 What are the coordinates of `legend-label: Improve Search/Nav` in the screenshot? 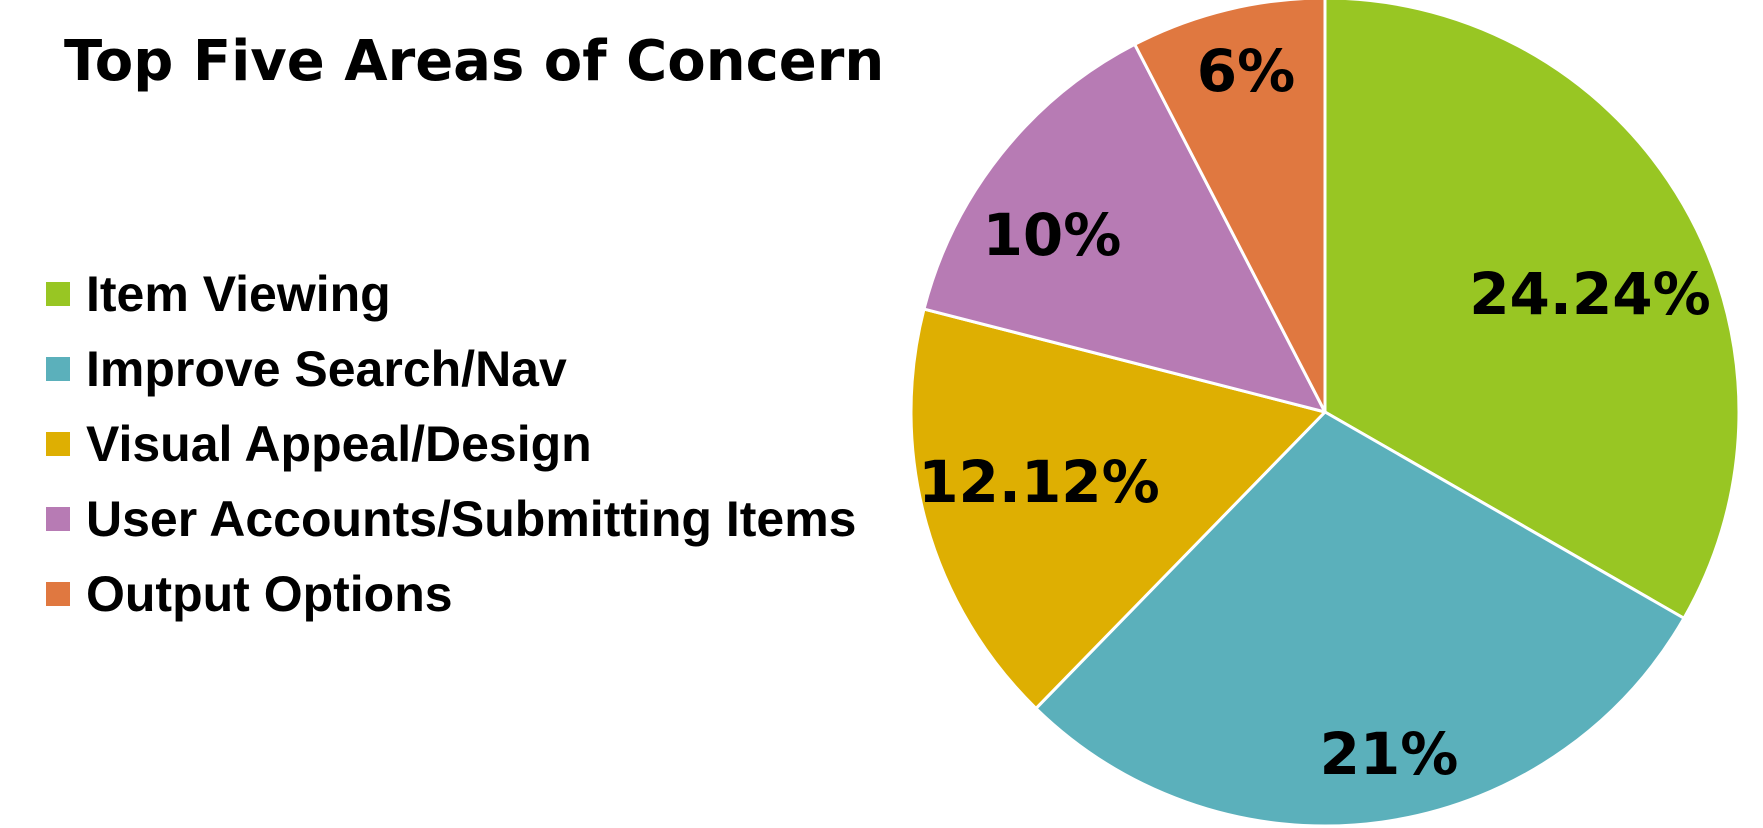 It's located at (326, 368).